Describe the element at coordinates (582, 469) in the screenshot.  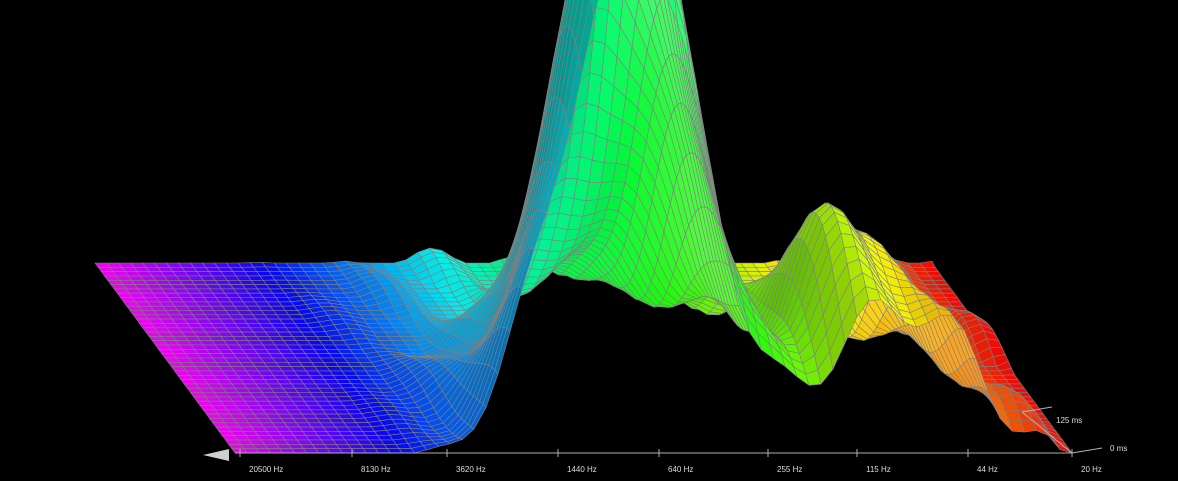
I see `frequency-tick-label: 1440 Hz` at that location.